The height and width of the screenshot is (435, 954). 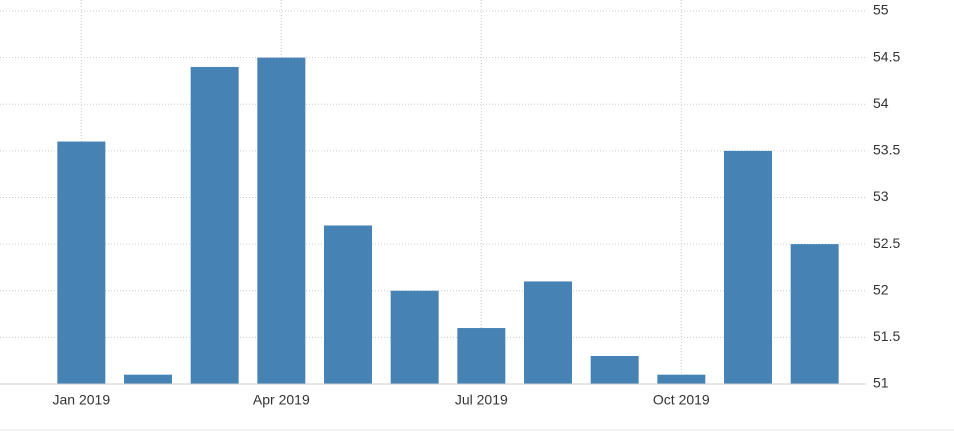 What do you see at coordinates (881, 10) in the screenshot?
I see `y-tick-label: 55` at bounding box center [881, 10].